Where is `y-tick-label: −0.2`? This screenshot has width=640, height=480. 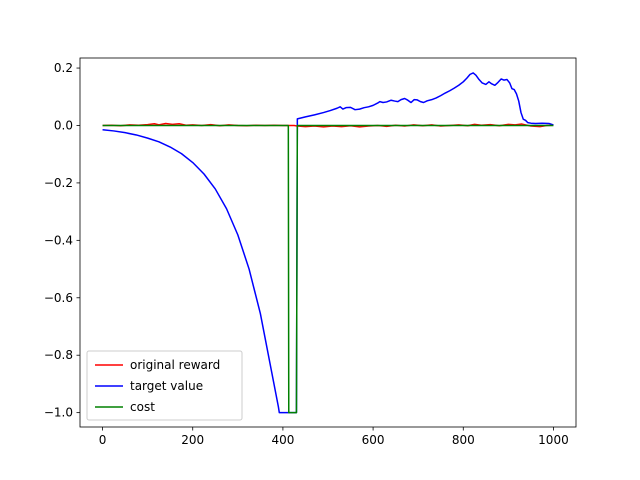 y-tick-label: −0.2 is located at coordinates (58, 183).